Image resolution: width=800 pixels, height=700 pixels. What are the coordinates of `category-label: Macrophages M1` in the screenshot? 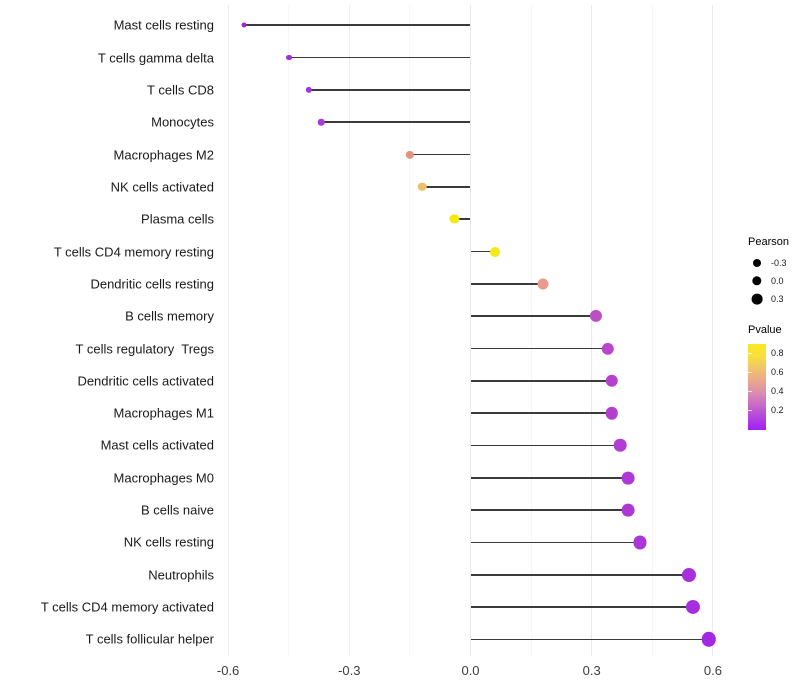 It's located at (163, 413).